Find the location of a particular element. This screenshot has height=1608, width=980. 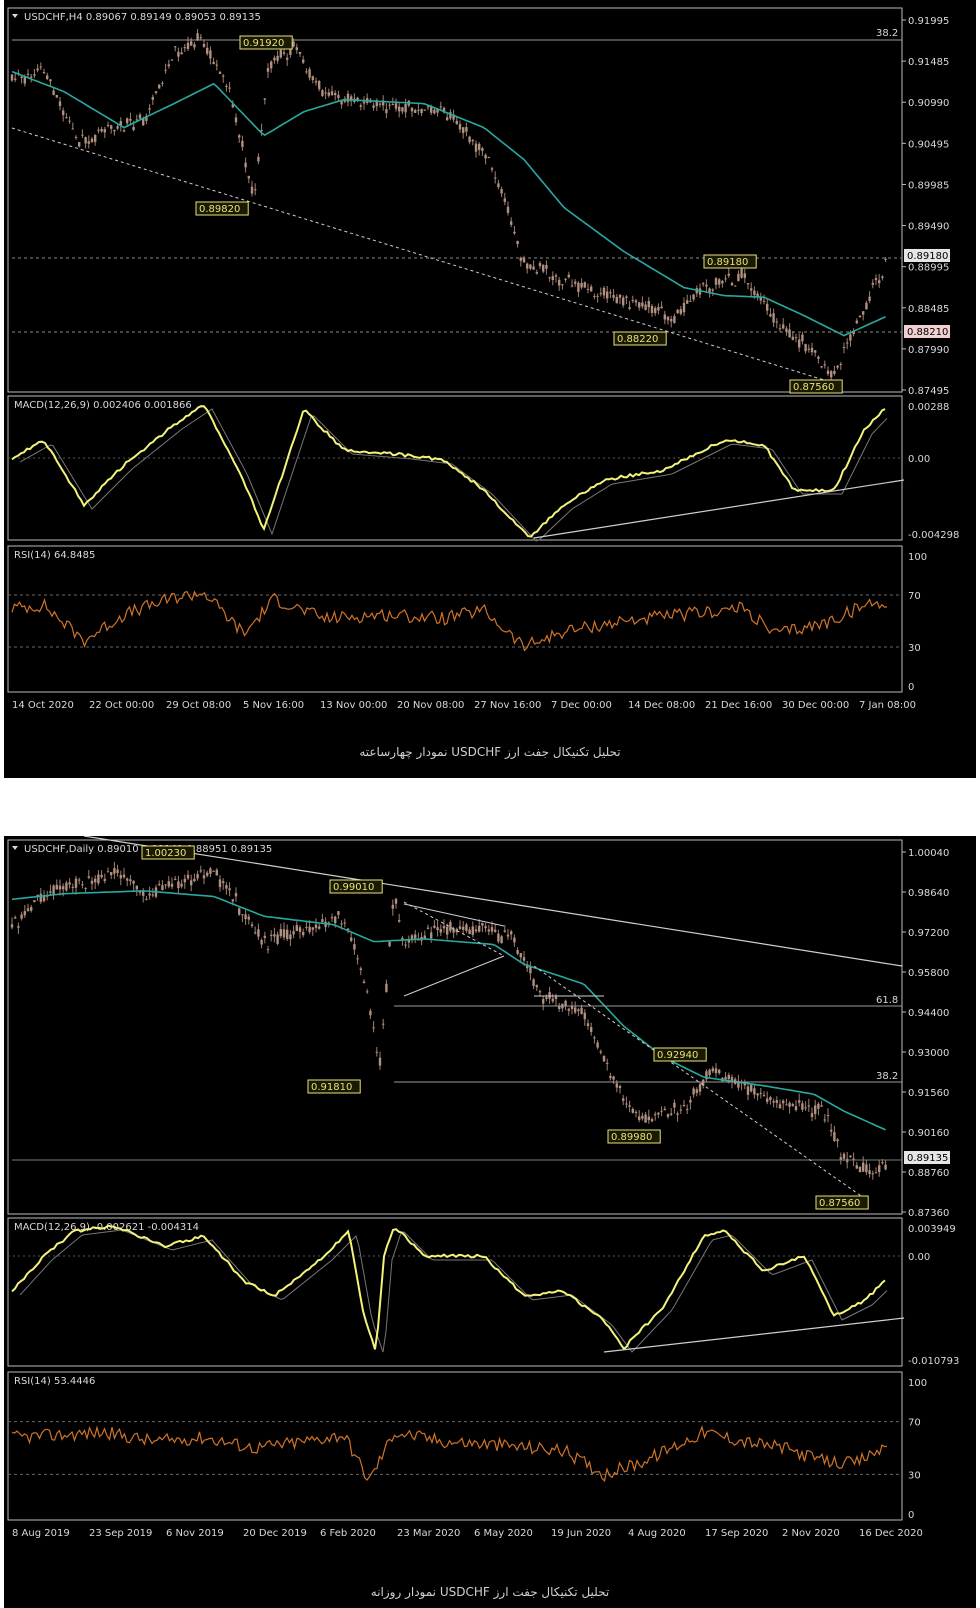

macd-line is located at coordinates (448, 1287).